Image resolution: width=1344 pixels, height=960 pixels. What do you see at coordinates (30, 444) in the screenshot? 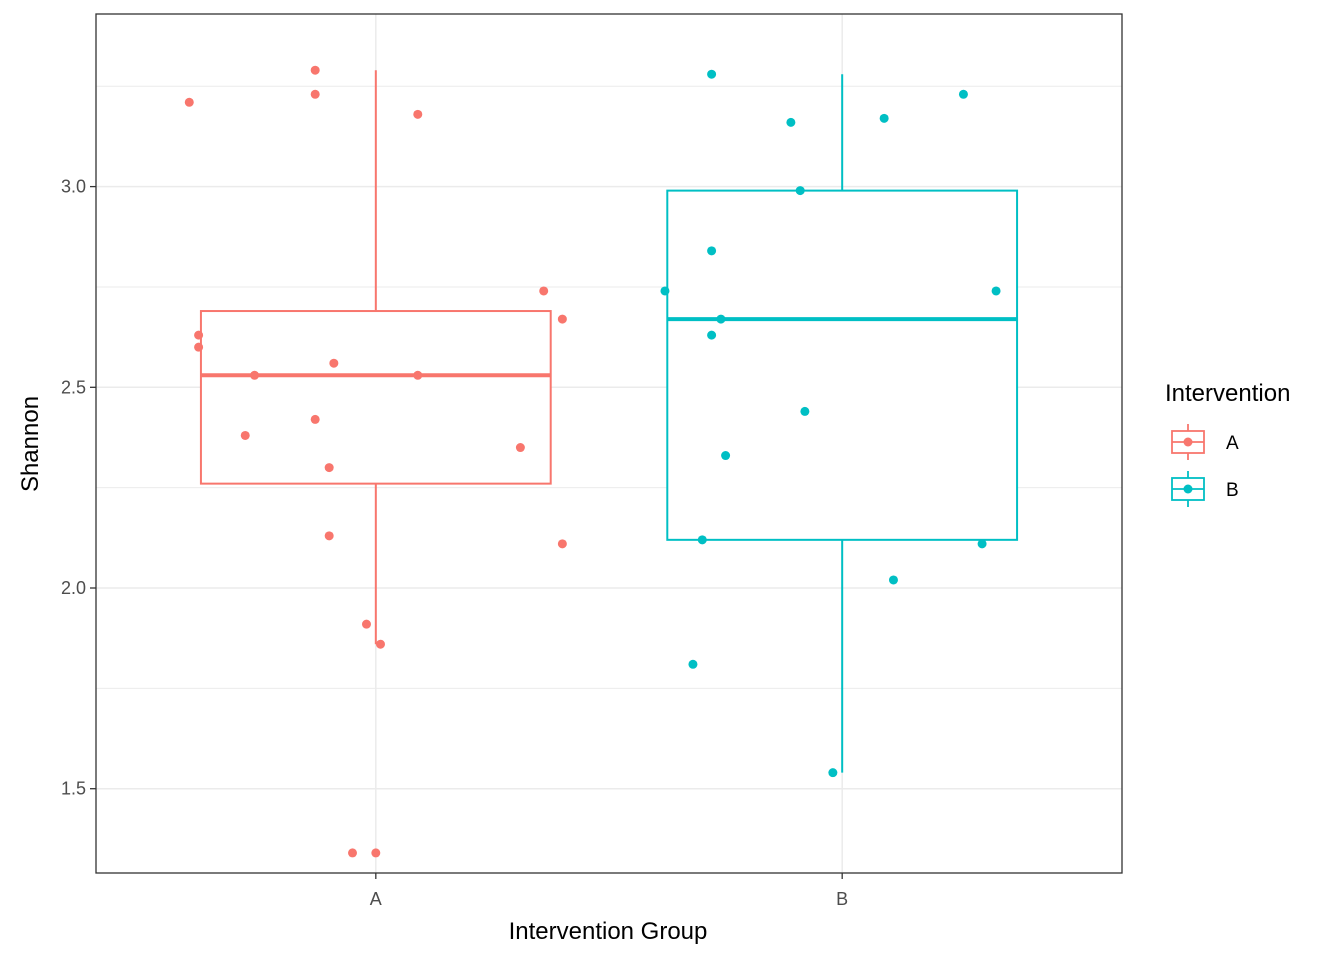
I see `y-axis-title: Shannon` at bounding box center [30, 444].